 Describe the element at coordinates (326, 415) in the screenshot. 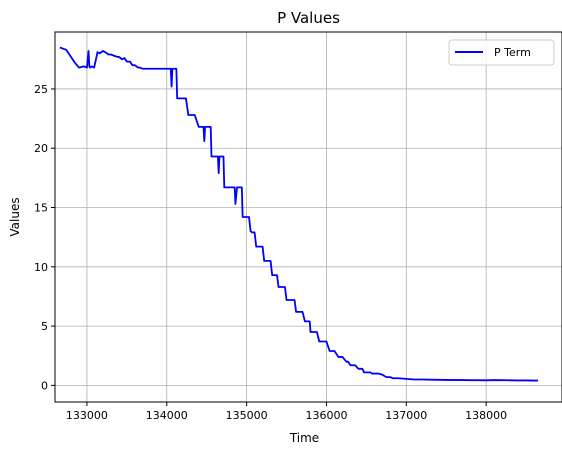

I see `x-tick-label: 136000` at that location.